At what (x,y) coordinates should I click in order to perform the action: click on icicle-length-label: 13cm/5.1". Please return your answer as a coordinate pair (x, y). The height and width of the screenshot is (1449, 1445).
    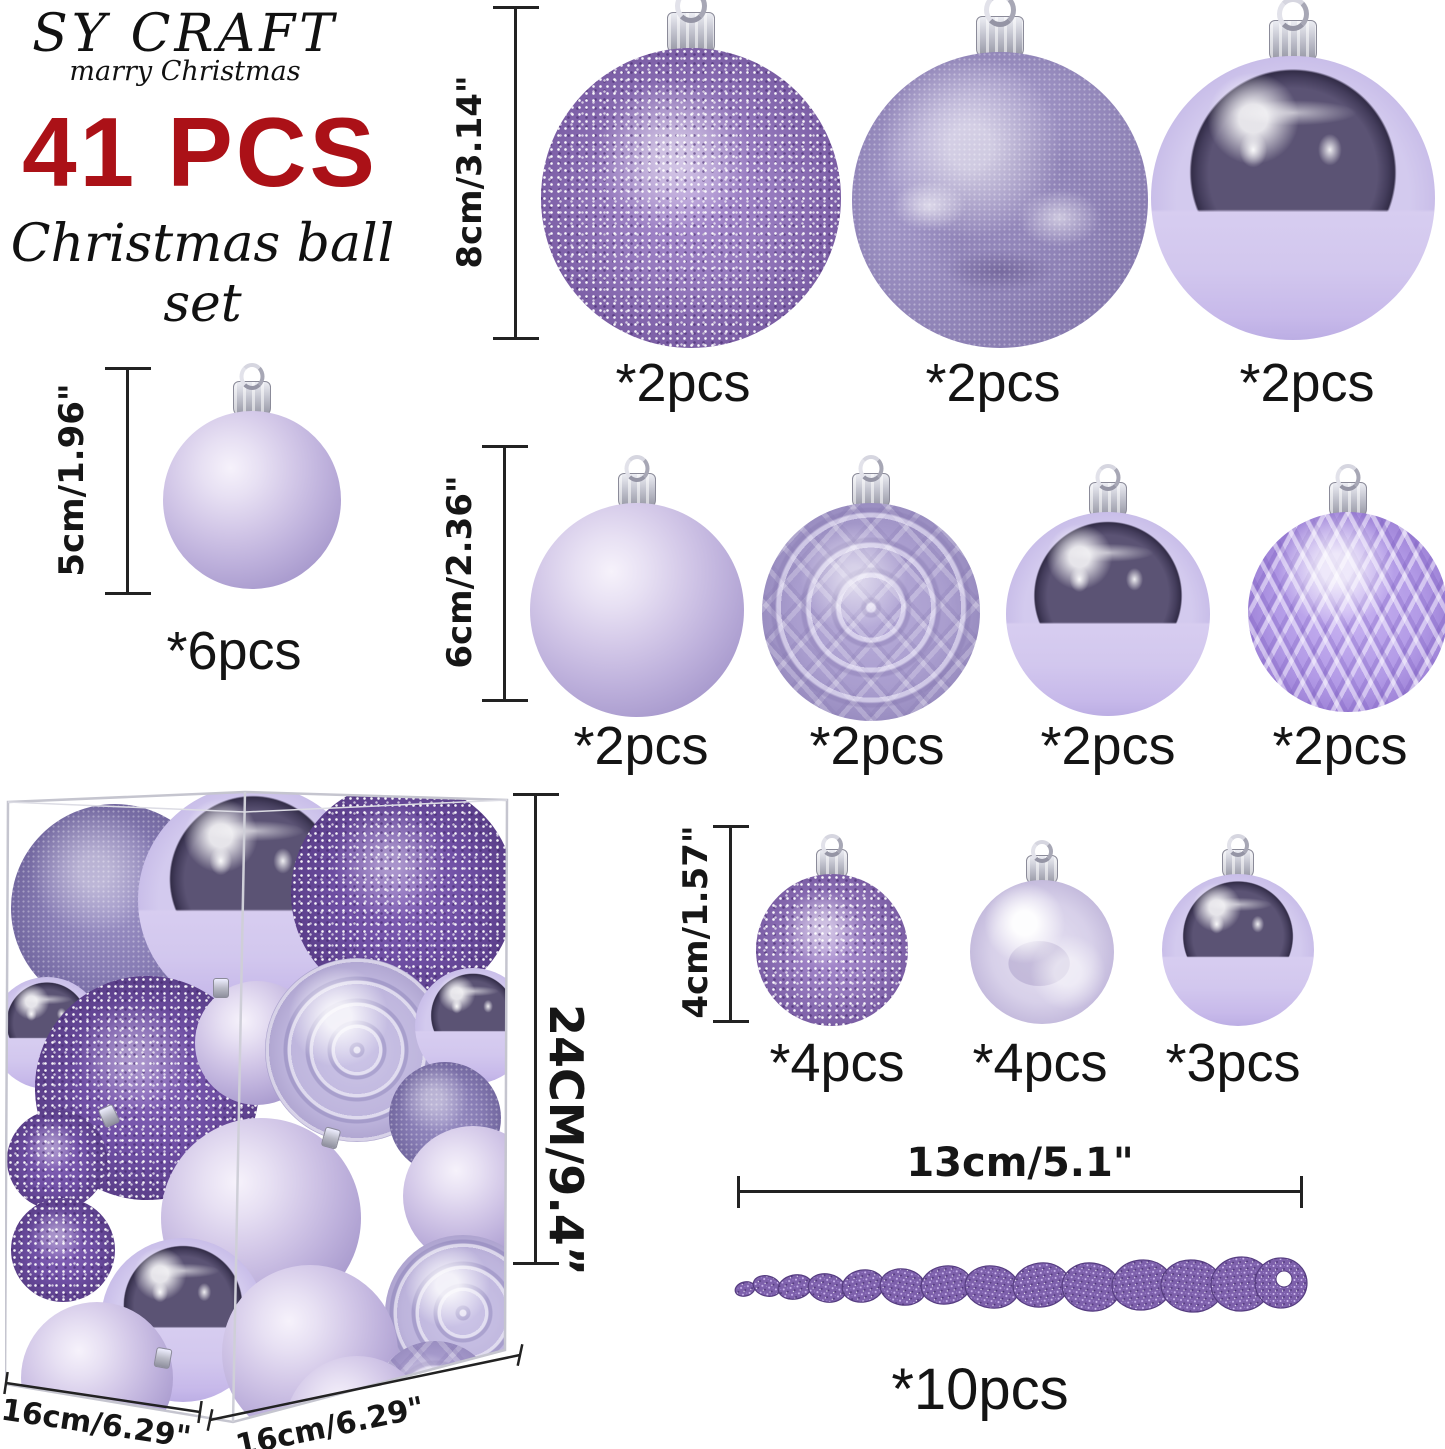
    Looking at the image, I should click on (1020, 1163).